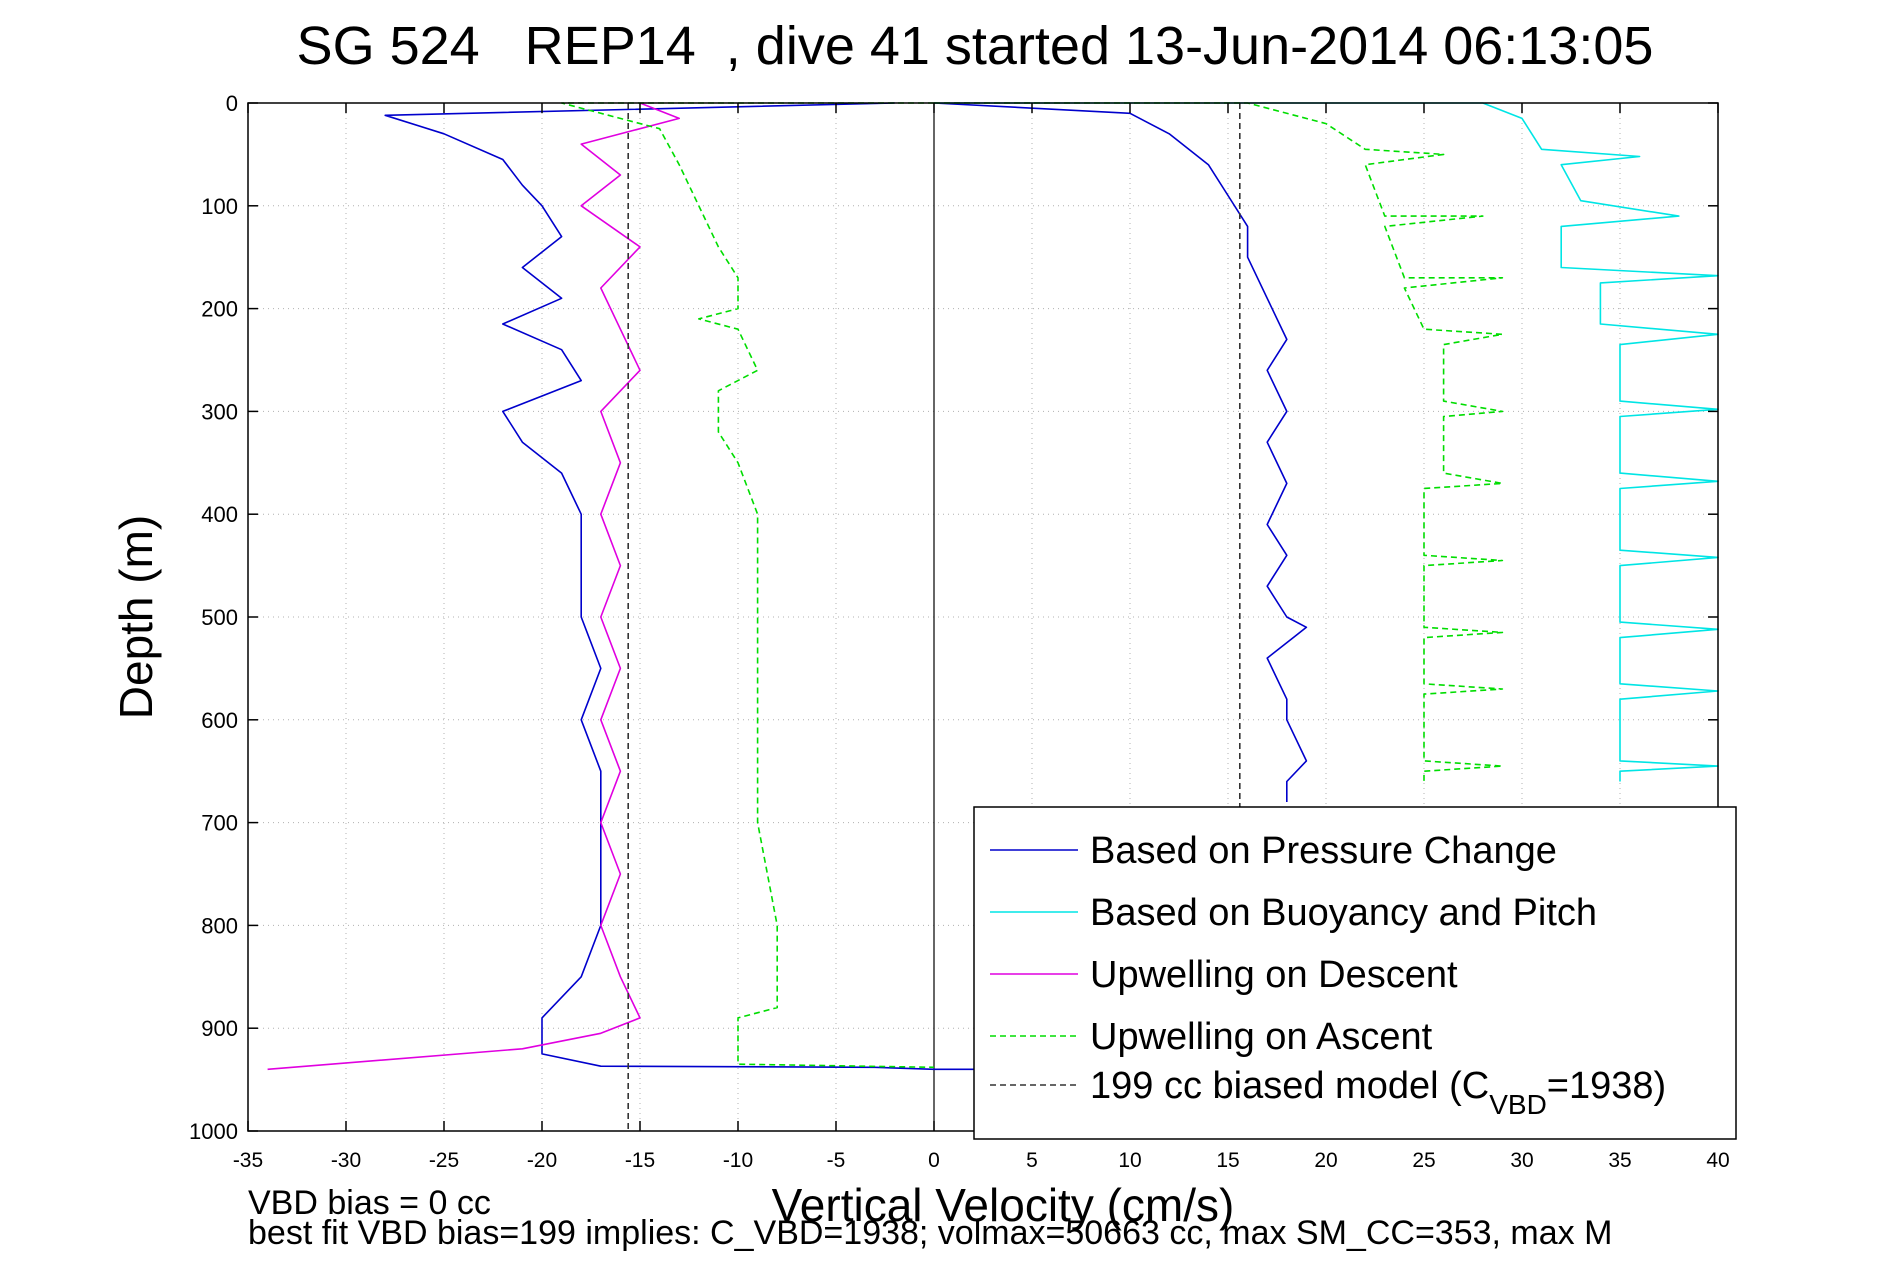  I want to click on series-line-pressure, so click(1120, 452).